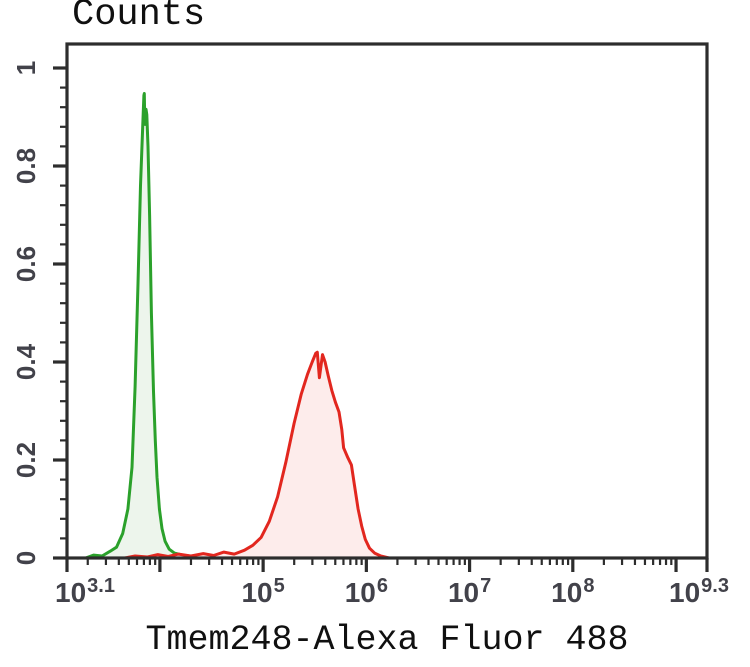 The width and height of the screenshot is (750, 667). I want to click on y-tick-label: 0.8, so click(26, 166).